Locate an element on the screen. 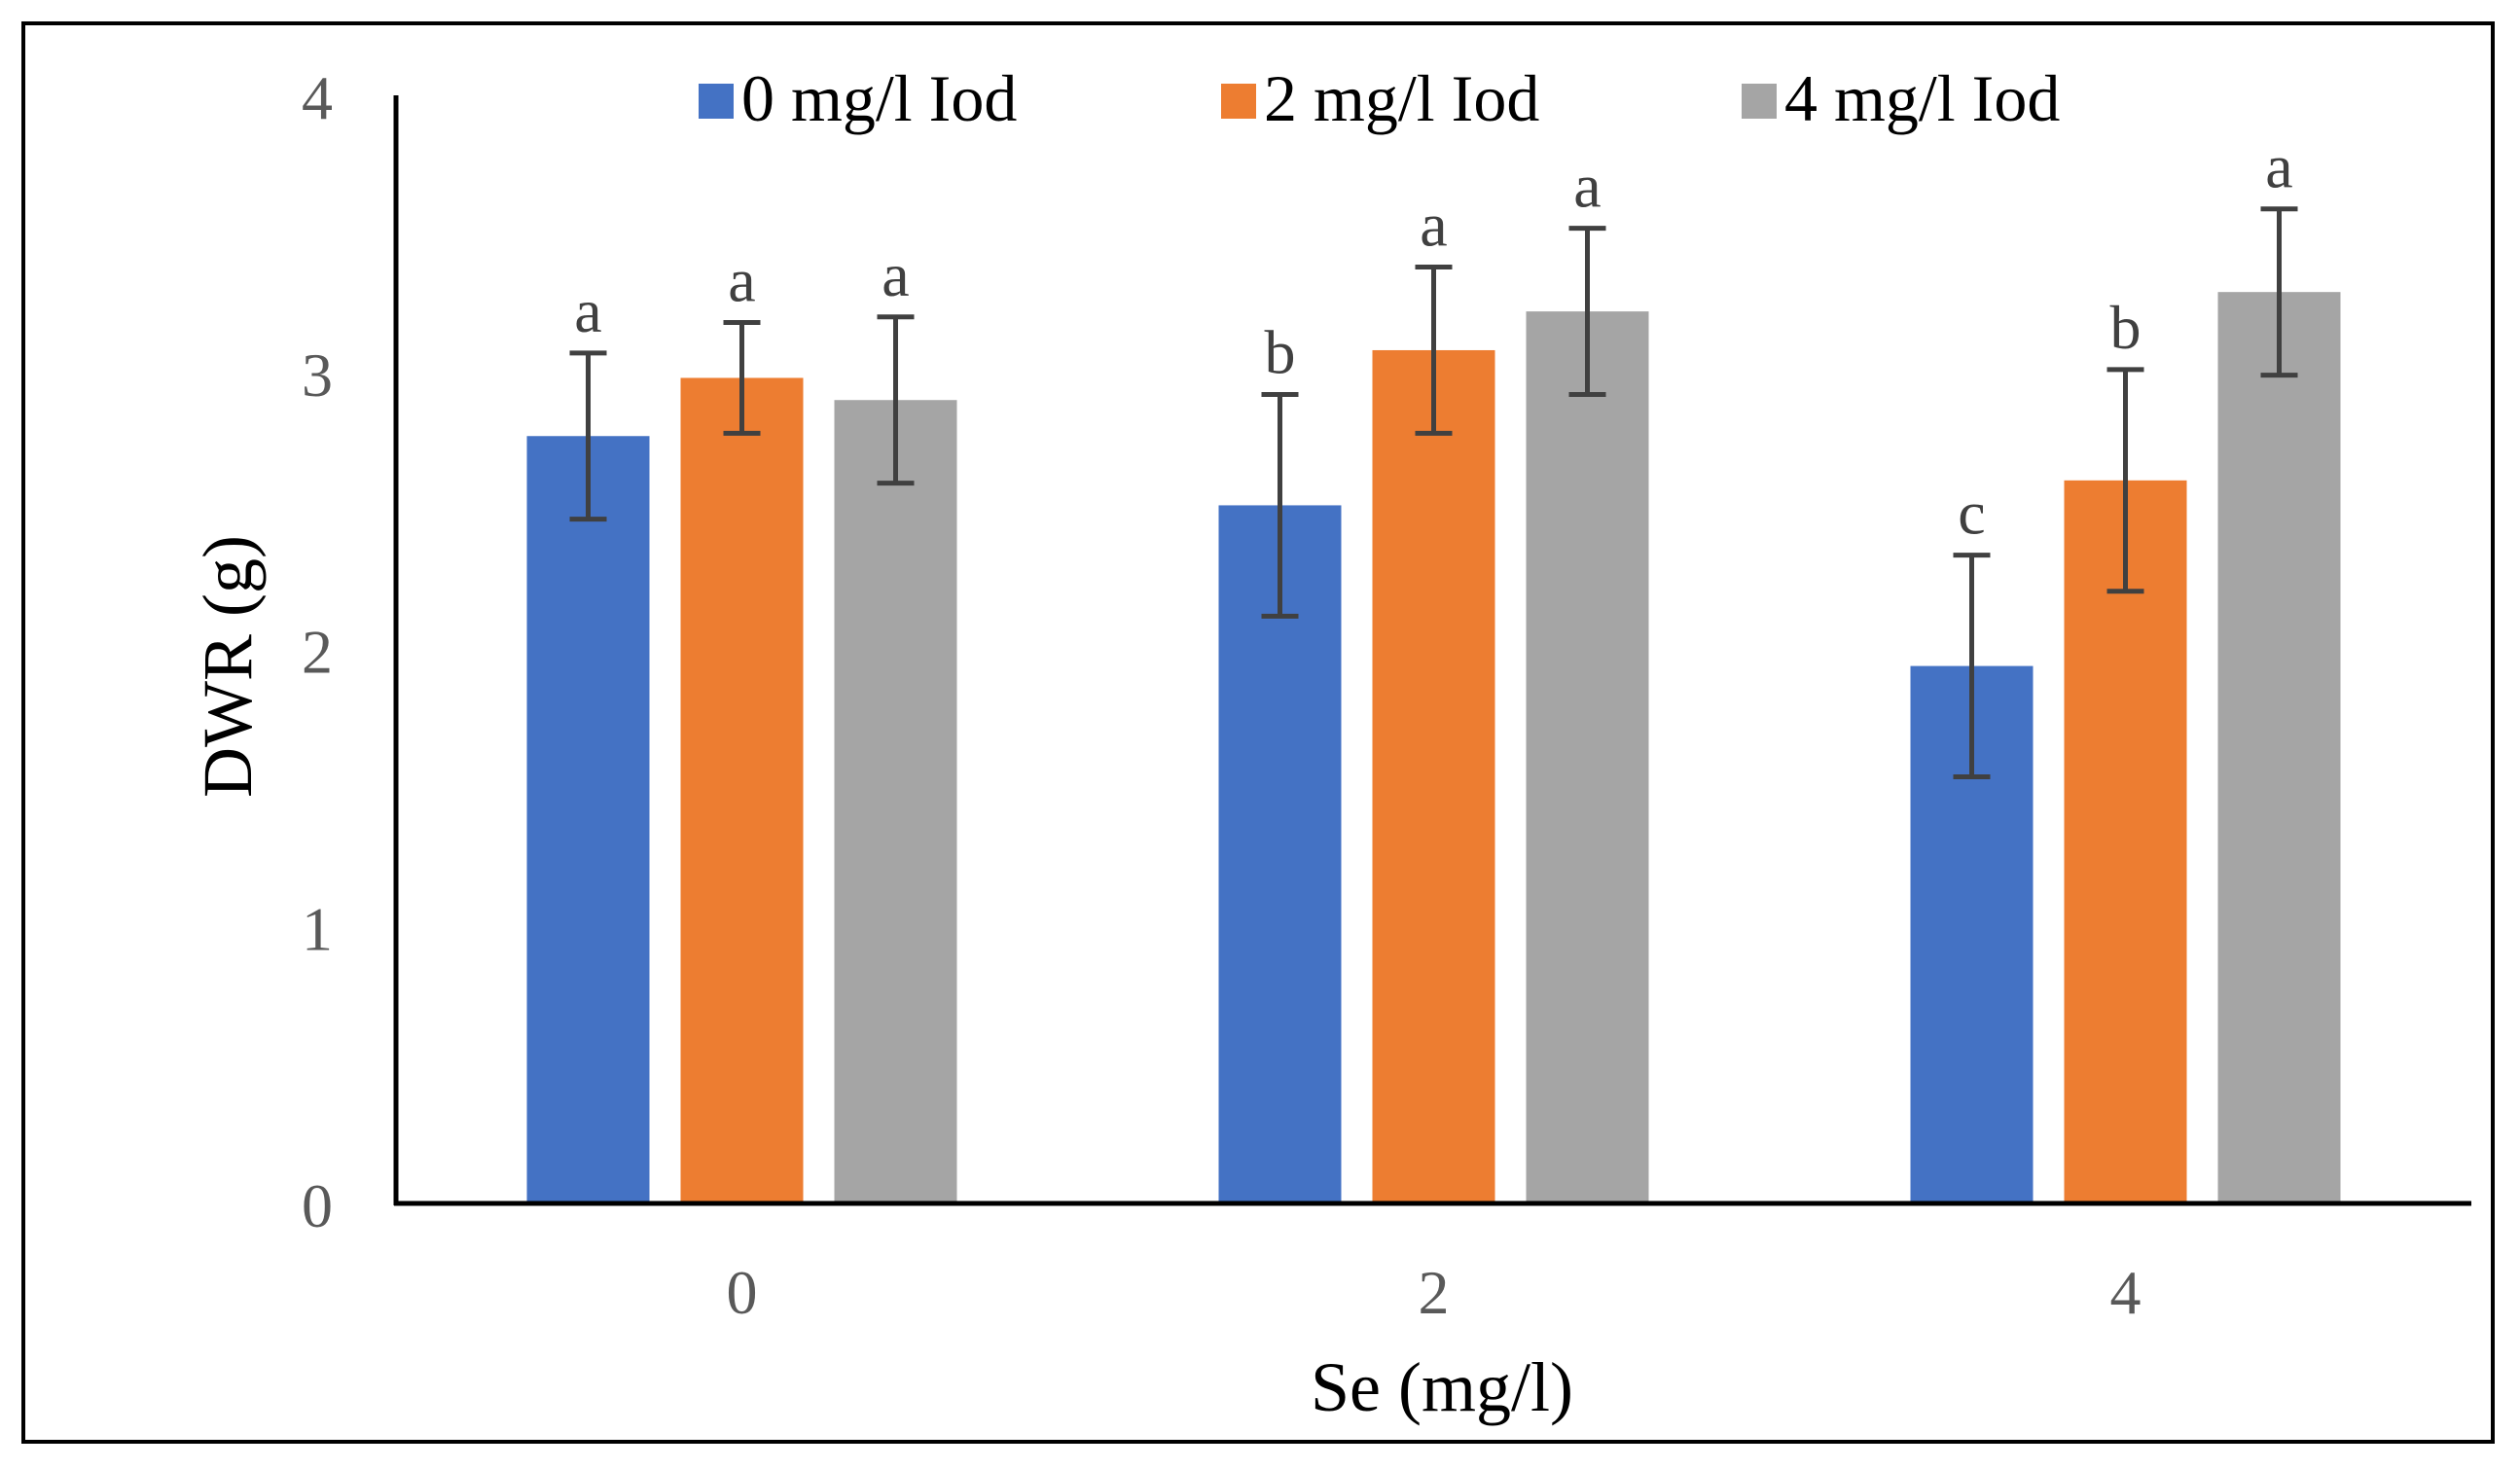 This screenshot has width=2520, height=1469. legend: 0 mg/l Iod 2 mg/l Iod 4 mg/l Iod is located at coordinates (1379, 98).